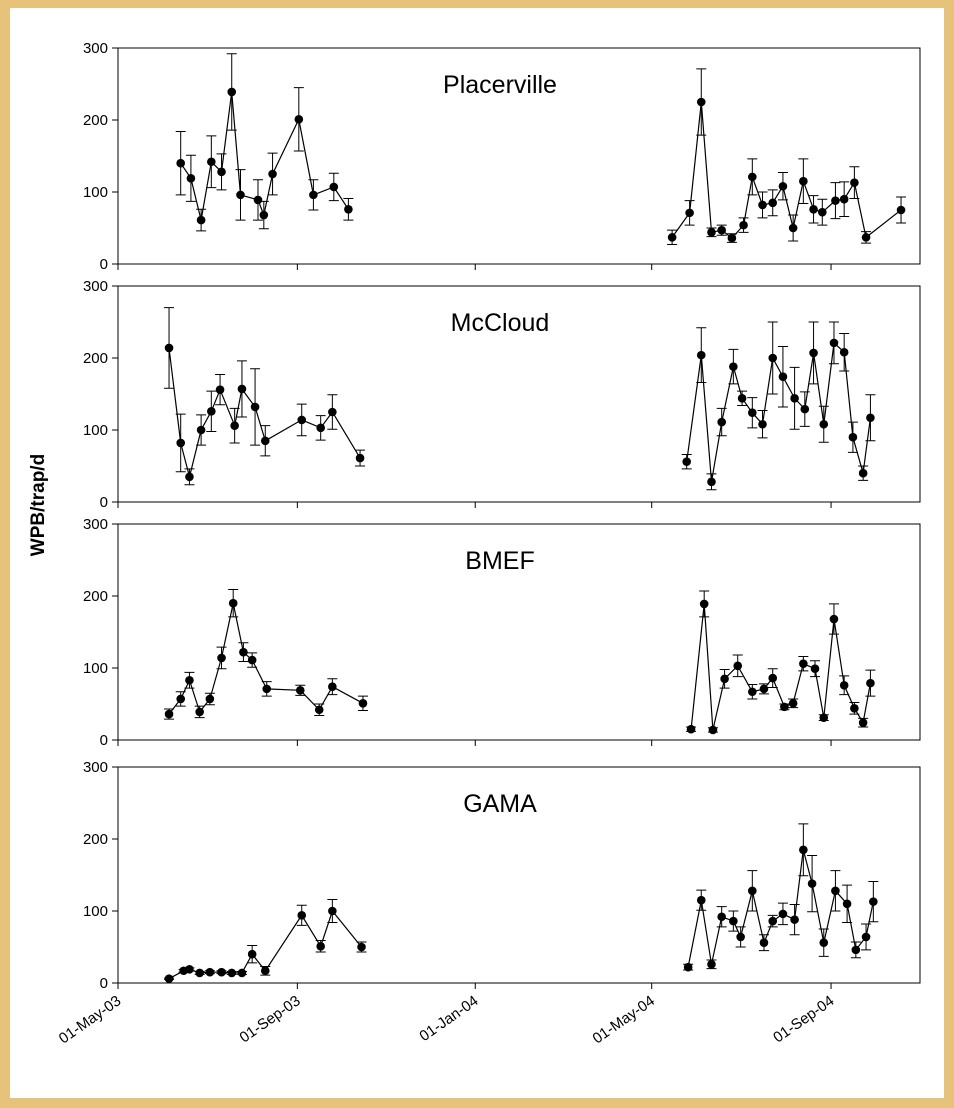 The height and width of the screenshot is (1108, 954). What do you see at coordinates (624, 1019) in the screenshot?
I see `x-tick-label: 01-May-04` at bounding box center [624, 1019].